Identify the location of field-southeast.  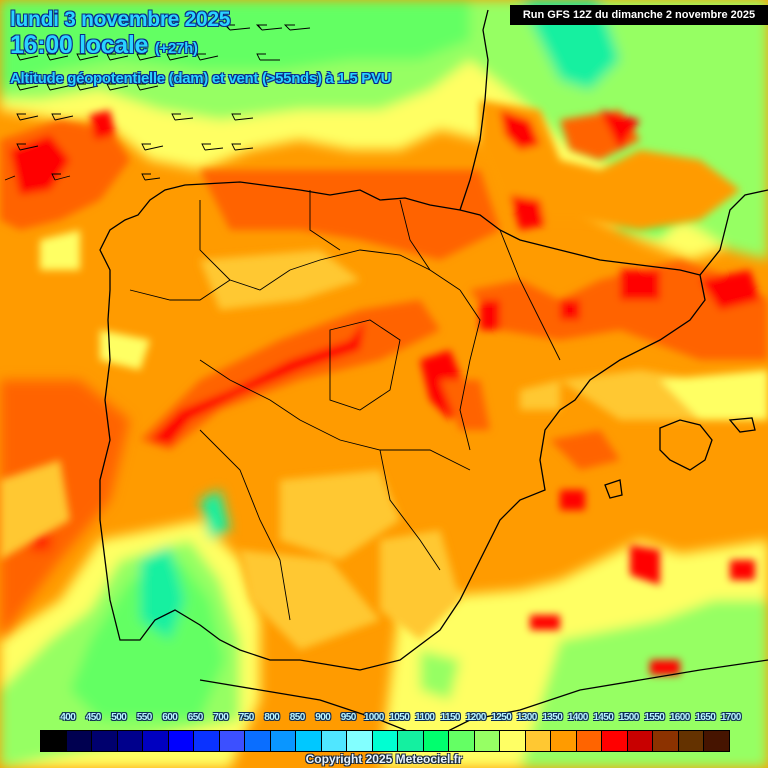
(574, 654).